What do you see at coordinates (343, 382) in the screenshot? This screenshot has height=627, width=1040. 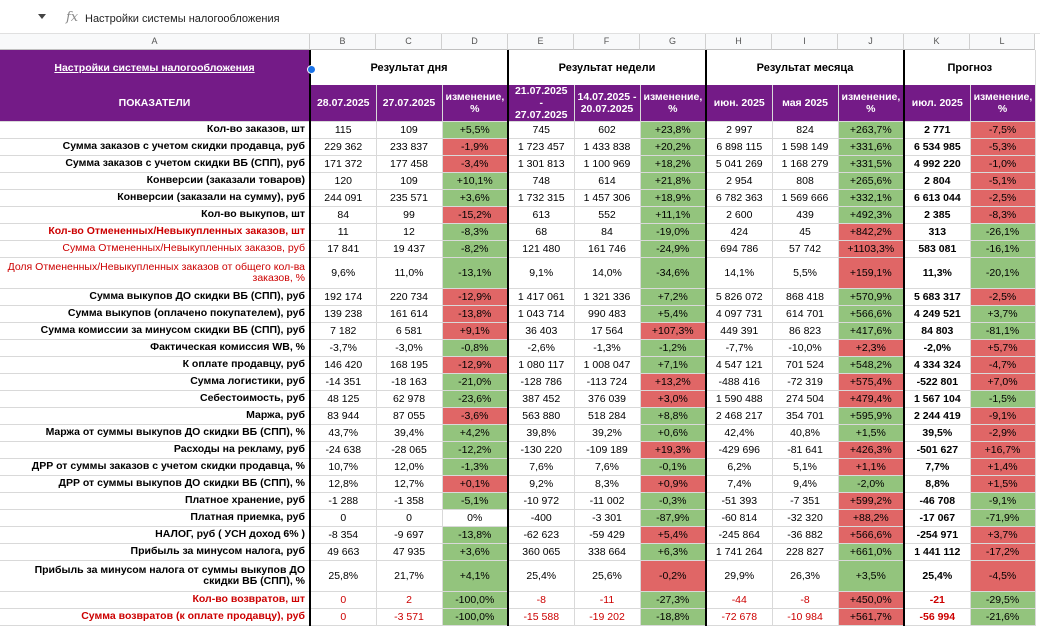 I see `table-cell: -14 351` at bounding box center [343, 382].